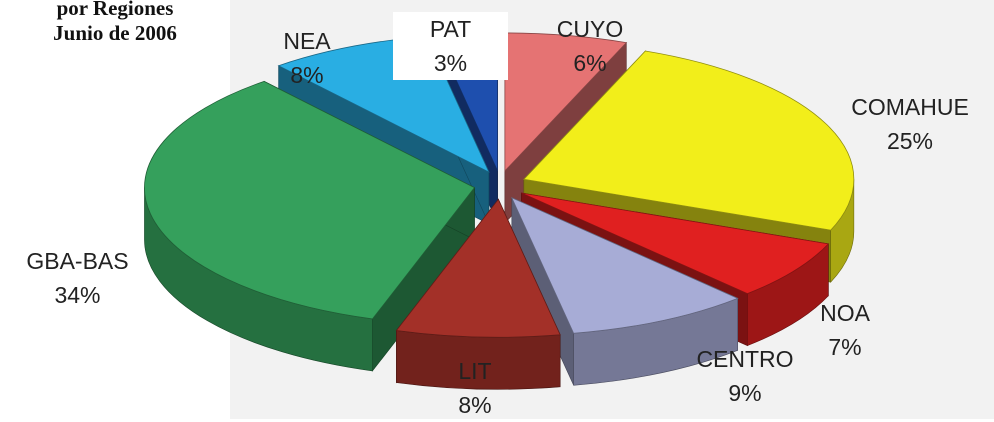 This screenshot has width=994, height=422. What do you see at coordinates (590, 46) in the screenshot?
I see `slice-label-cuyo: CUYO 6%` at bounding box center [590, 46].